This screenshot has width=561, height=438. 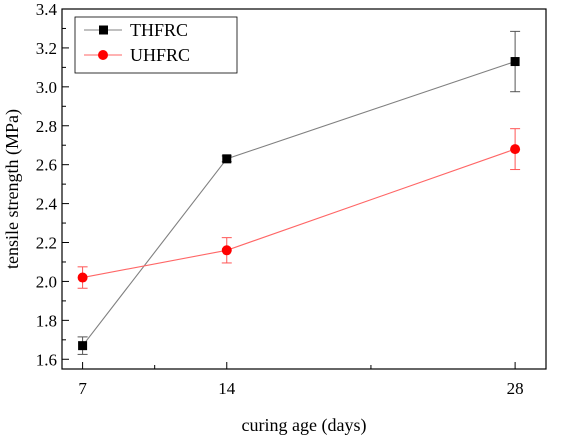 What do you see at coordinates (46, 281) in the screenshot?
I see `y-tick-label: 2.0` at bounding box center [46, 281].